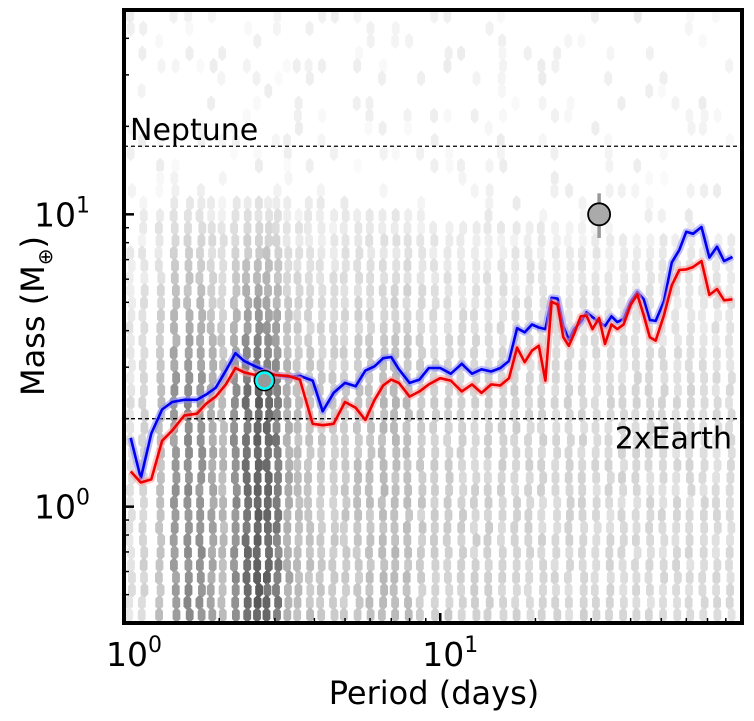 This screenshot has height=721, width=754. I want to click on detected-candidate-marker, so click(264, 380).